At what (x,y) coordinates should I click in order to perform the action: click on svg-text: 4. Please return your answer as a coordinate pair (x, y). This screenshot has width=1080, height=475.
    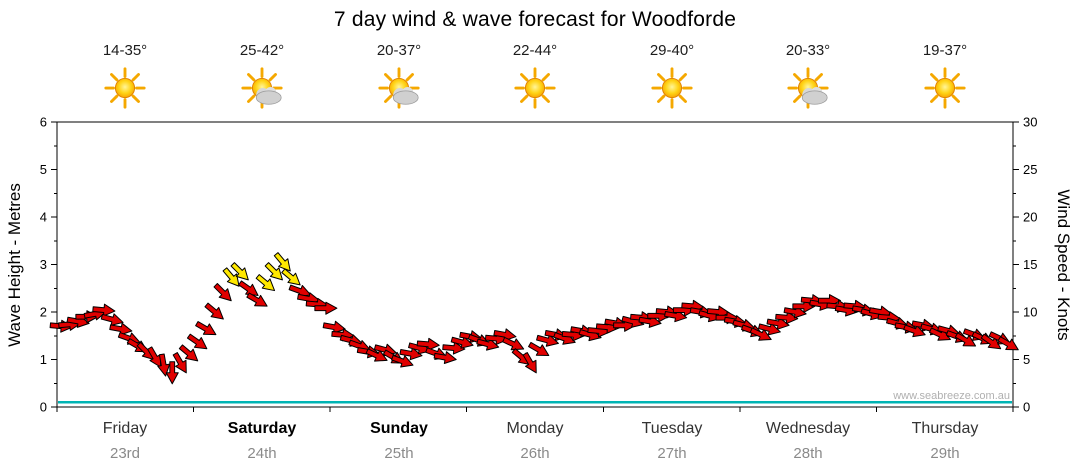
    Looking at the image, I should click on (43, 217).